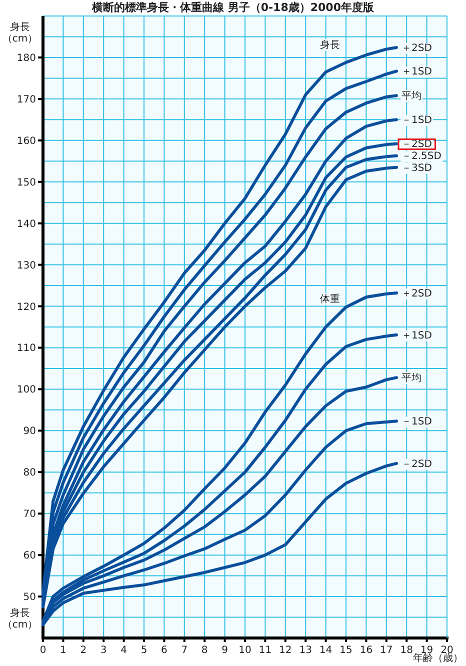 The height and width of the screenshot is (666, 466). Describe the element at coordinates (406, 650) in the screenshot. I see `x-tick-label: 18` at that location.